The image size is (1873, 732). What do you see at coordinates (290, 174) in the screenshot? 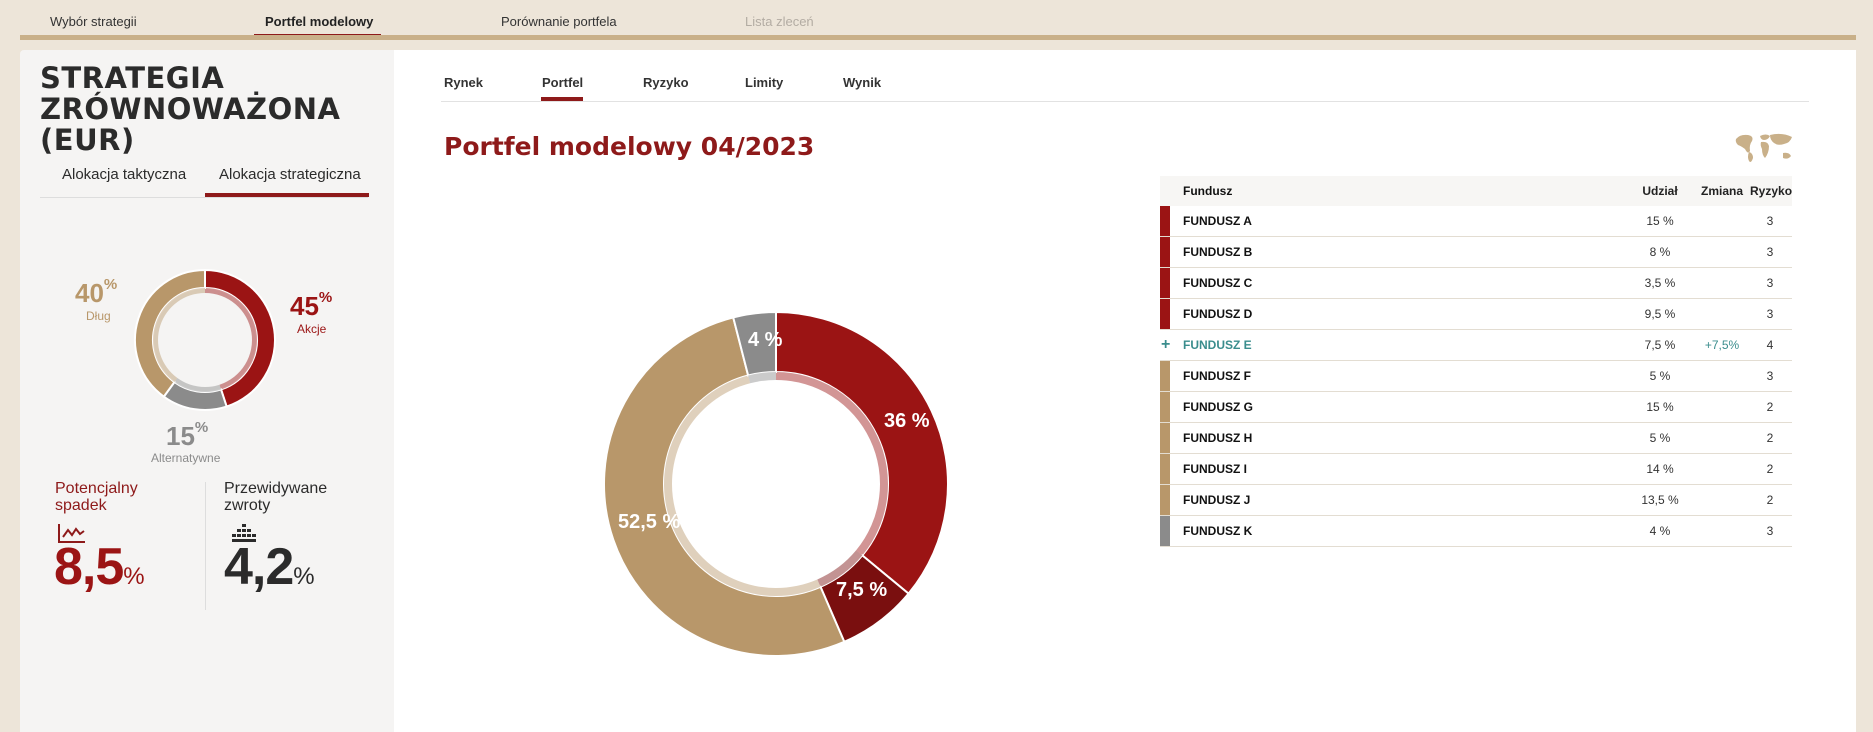
I see `tab-strategic-allocation: Alokacja strategiczna` at bounding box center [290, 174].